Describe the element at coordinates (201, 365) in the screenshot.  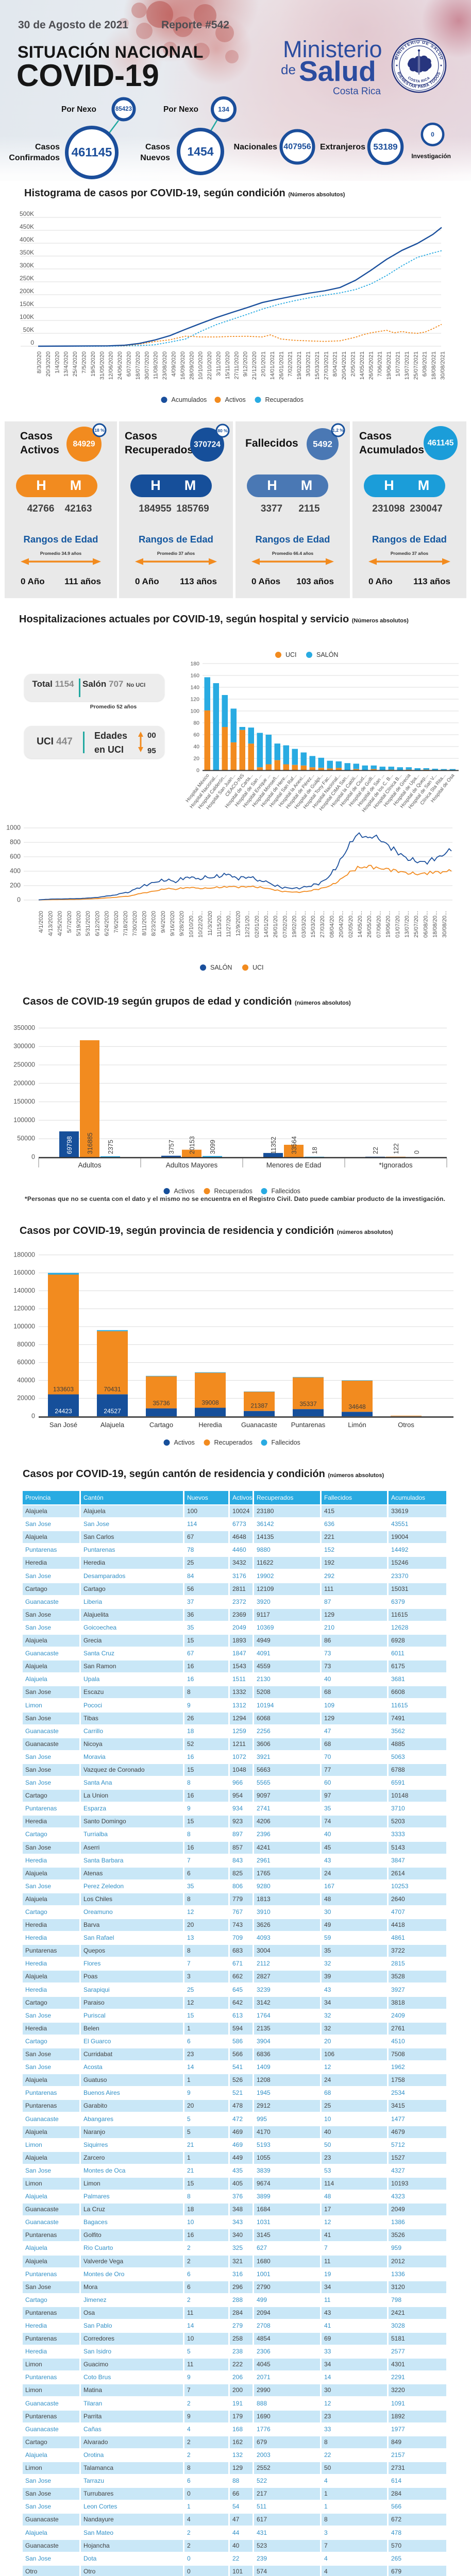
I see `svg-text: 10/10/2020` at that location.